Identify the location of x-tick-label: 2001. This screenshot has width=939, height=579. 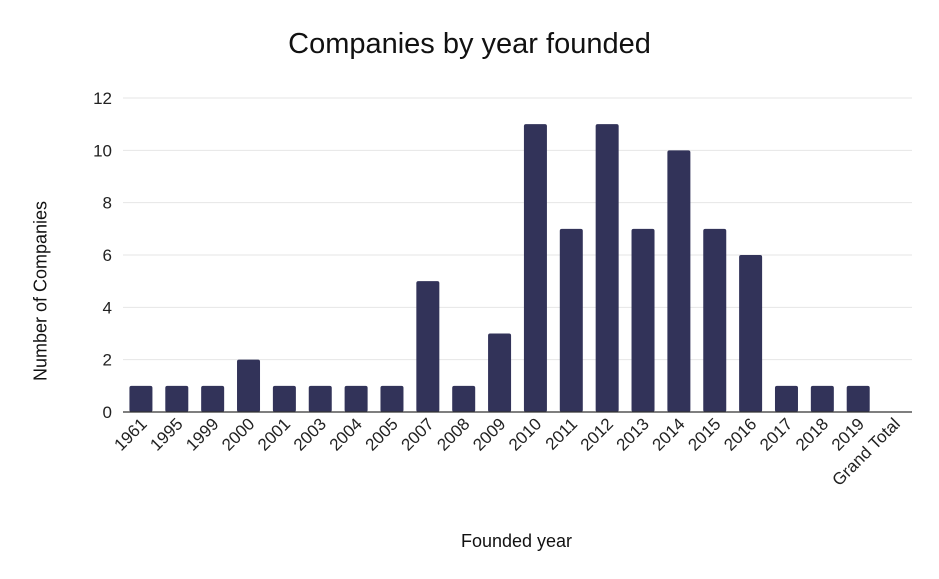
(274, 434).